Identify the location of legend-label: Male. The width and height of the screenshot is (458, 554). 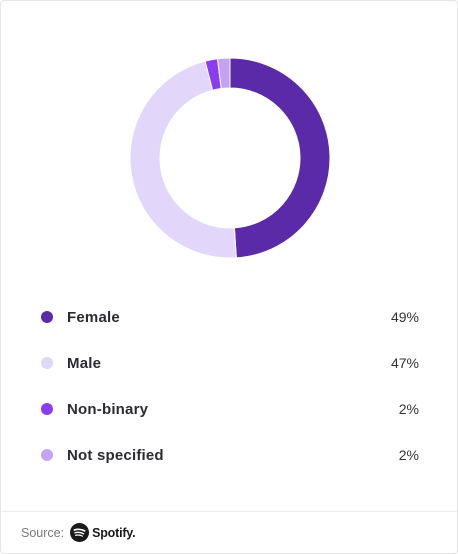
(84, 363).